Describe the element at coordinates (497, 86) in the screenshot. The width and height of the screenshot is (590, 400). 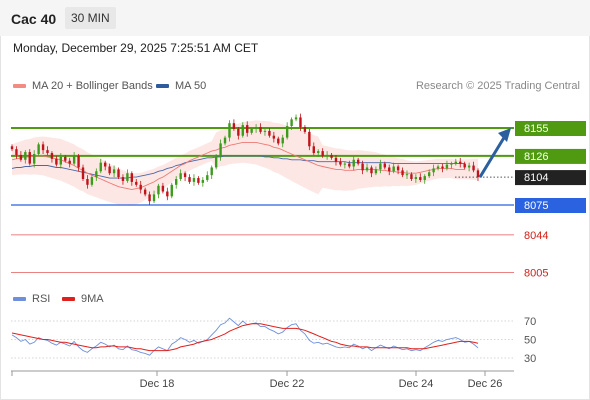
I see `credit-text: Research © 2025 Trading Central` at that location.